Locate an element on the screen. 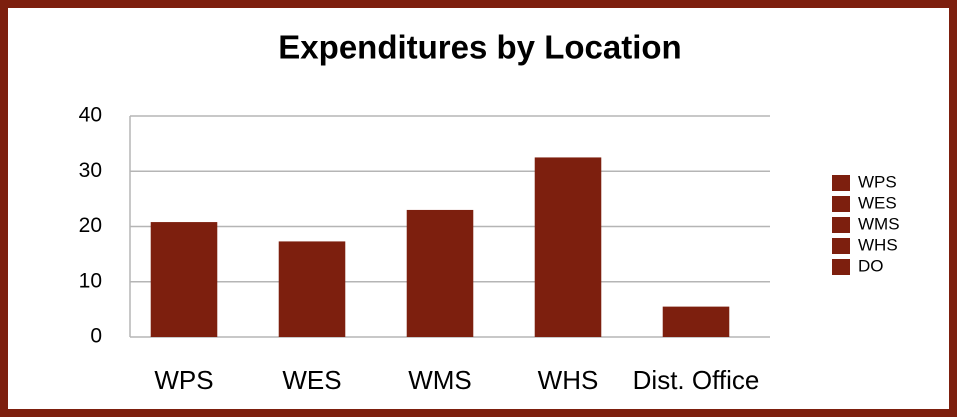 The width and height of the screenshot is (957, 417). x-tick-label: WMS is located at coordinates (440, 380).